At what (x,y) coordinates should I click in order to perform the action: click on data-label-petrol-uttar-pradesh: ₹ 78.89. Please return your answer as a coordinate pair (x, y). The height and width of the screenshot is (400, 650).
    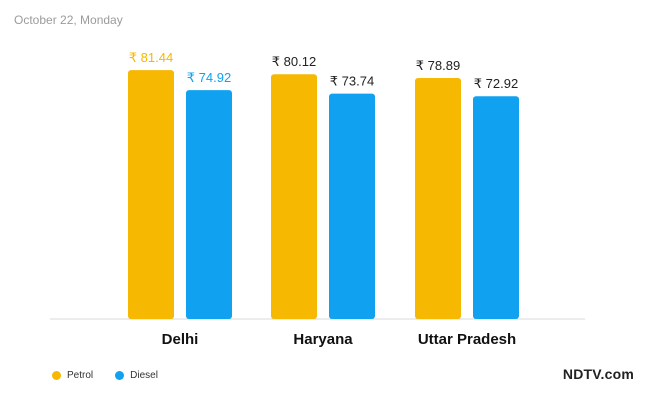
    Looking at the image, I should click on (438, 65).